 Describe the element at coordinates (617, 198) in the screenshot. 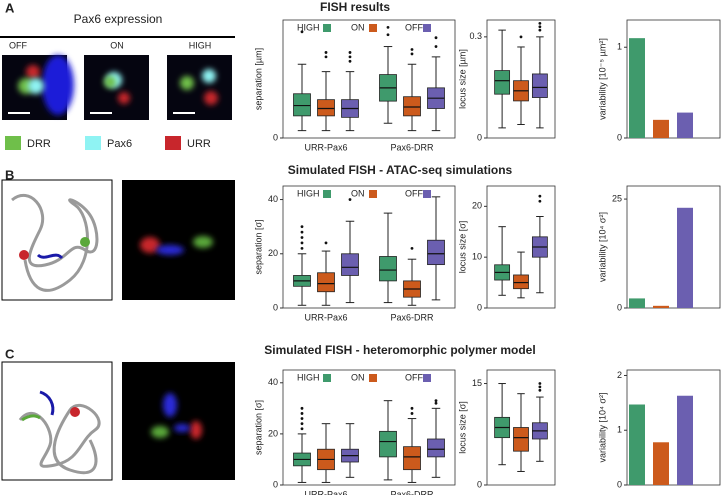

I see `y-tick-label: 25` at that location.